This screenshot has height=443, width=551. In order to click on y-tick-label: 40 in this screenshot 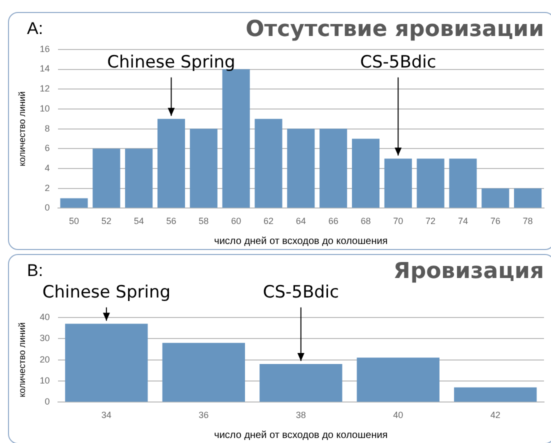, I will do `click(45, 317)`.